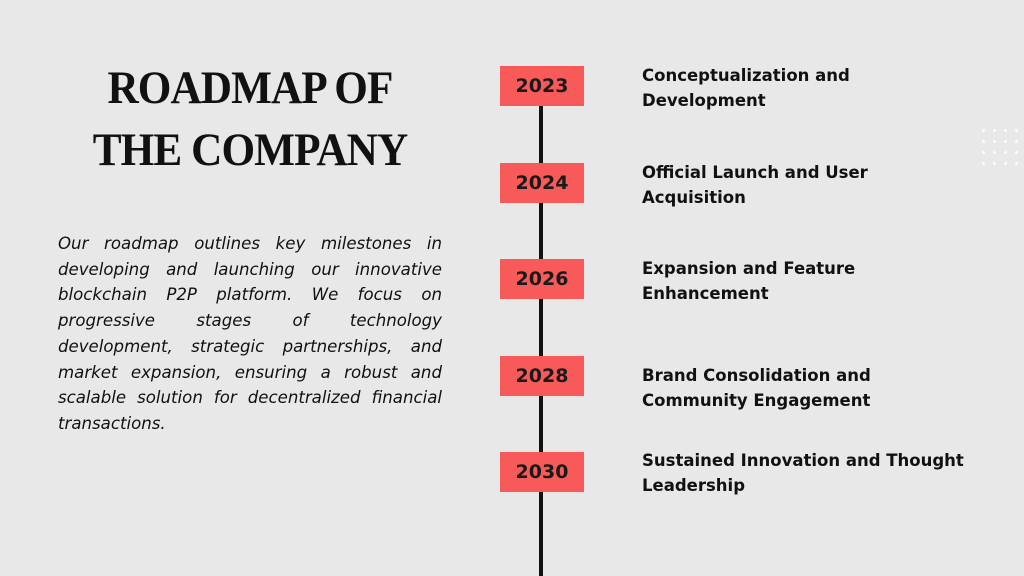  I want to click on milestone-label: Enhancement, so click(705, 293).